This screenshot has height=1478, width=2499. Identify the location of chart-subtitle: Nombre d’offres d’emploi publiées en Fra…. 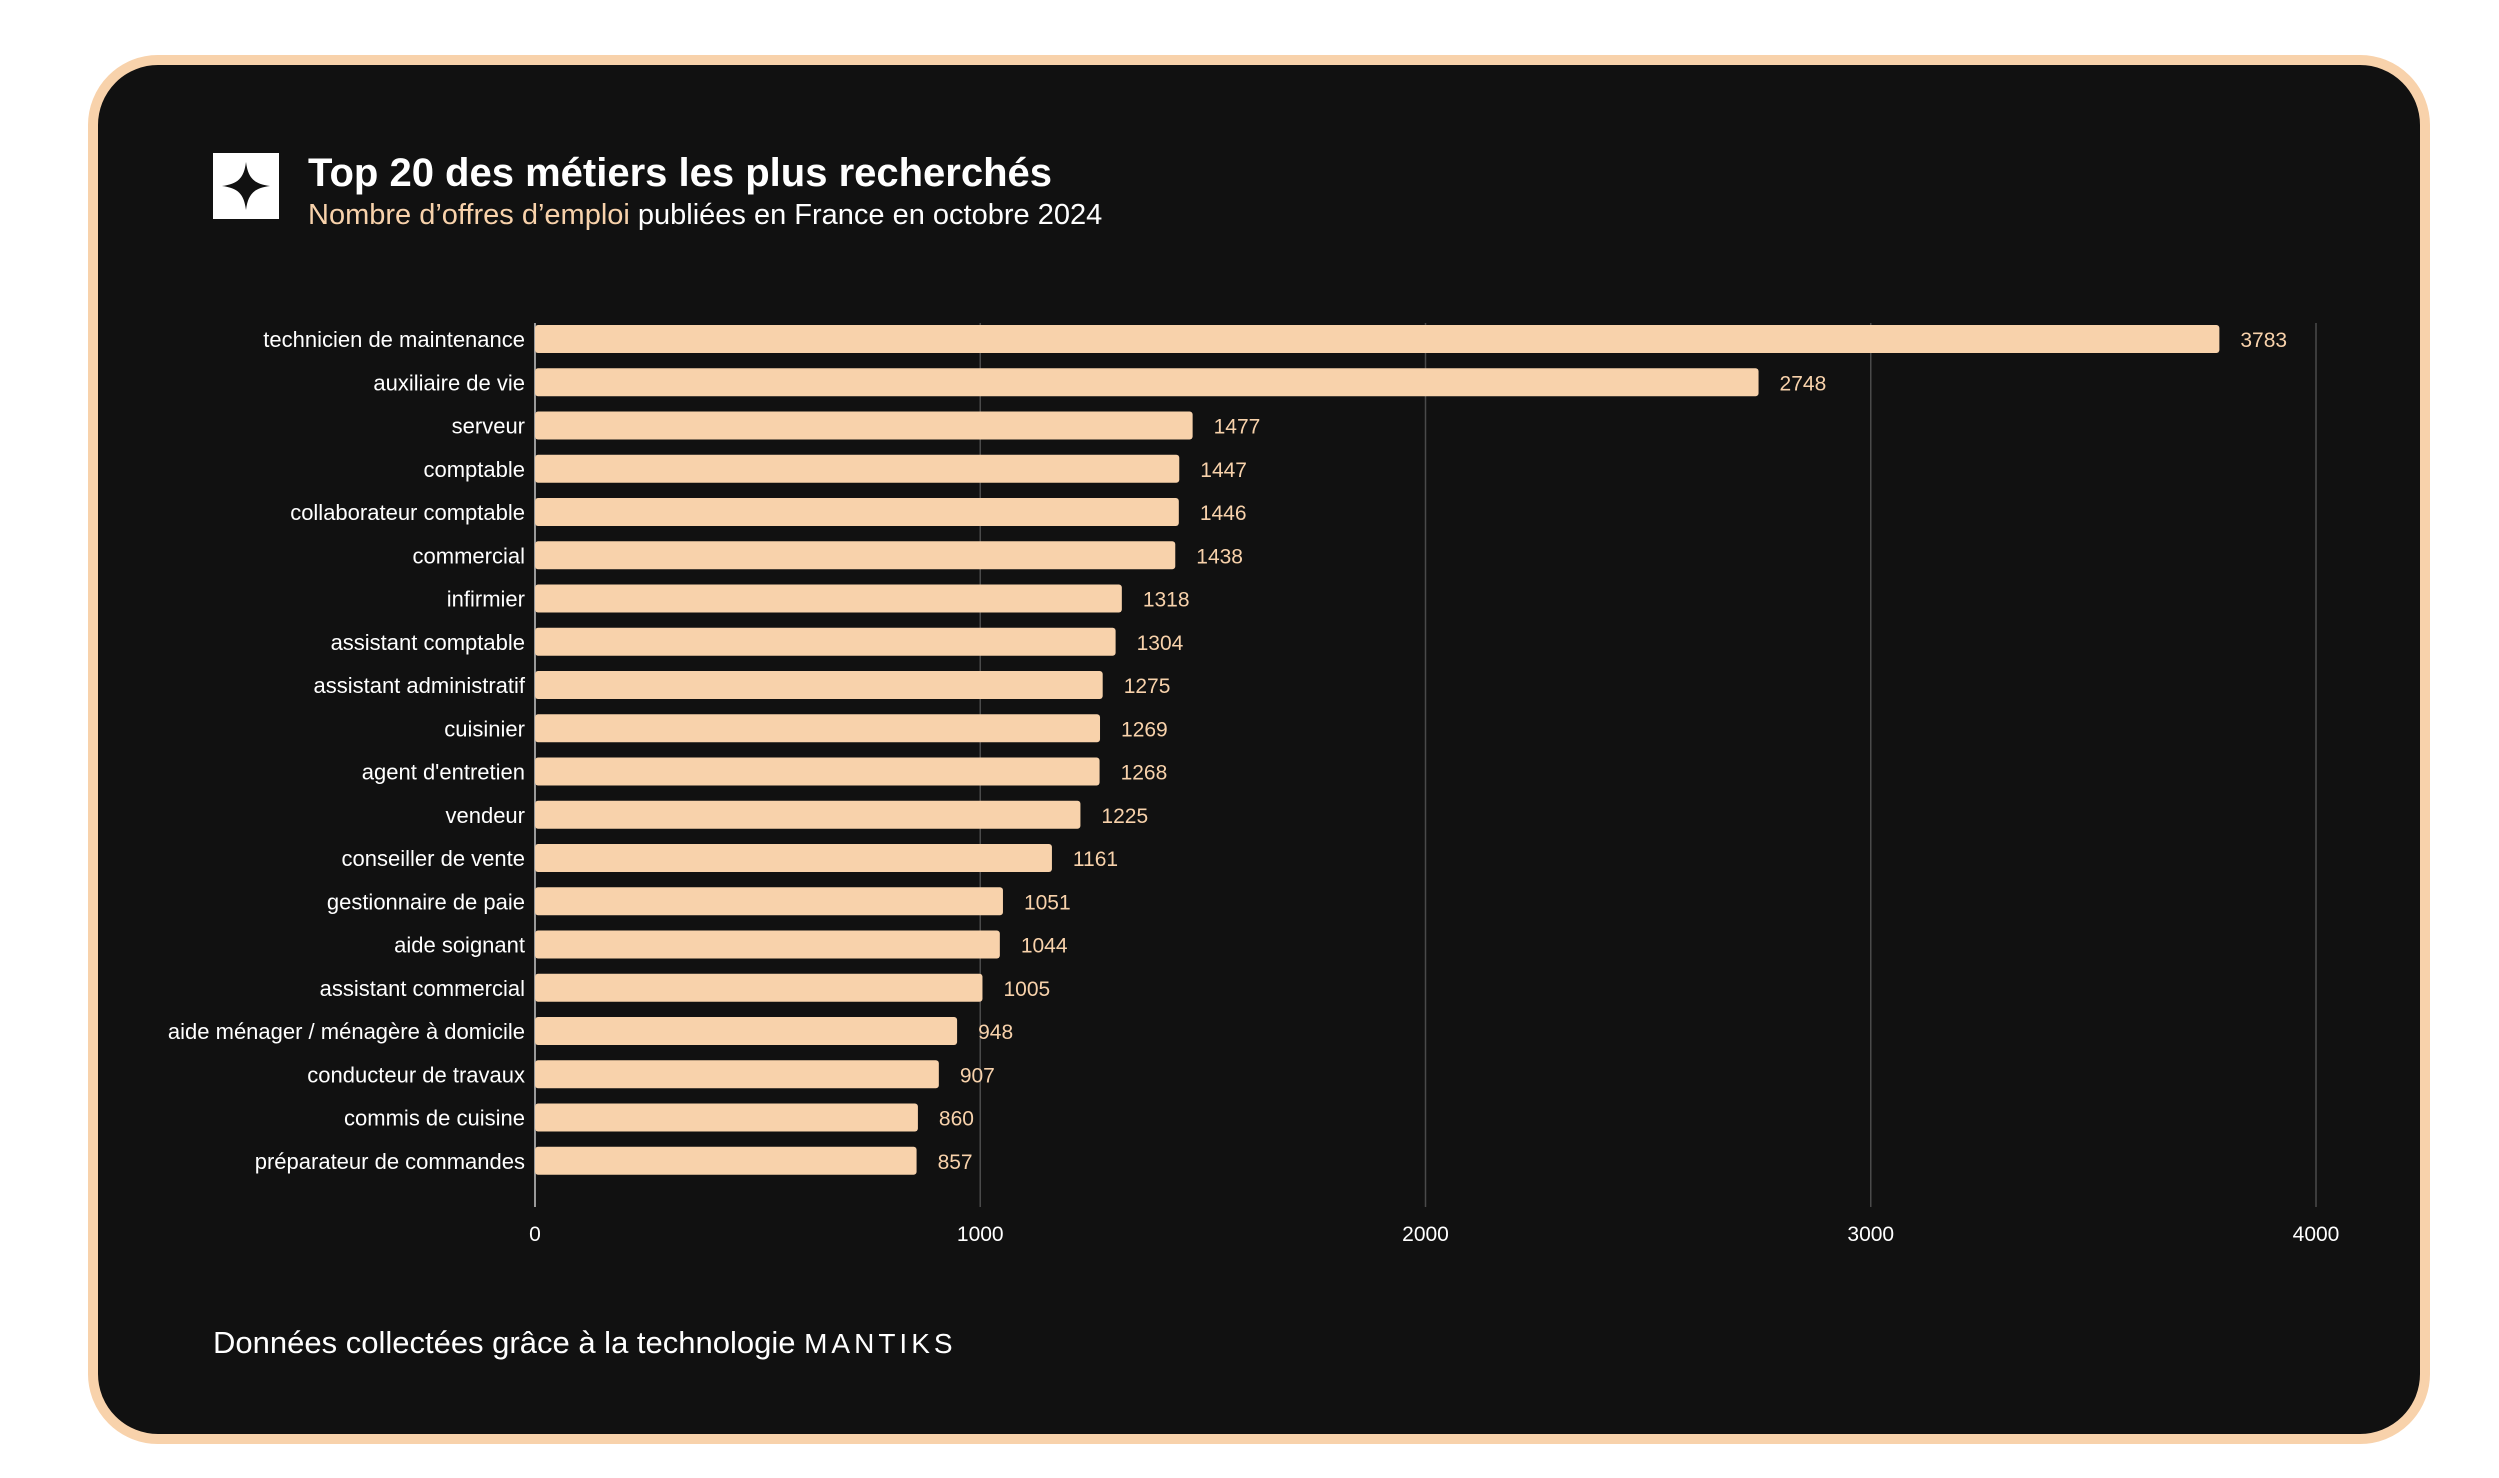
(705, 215).